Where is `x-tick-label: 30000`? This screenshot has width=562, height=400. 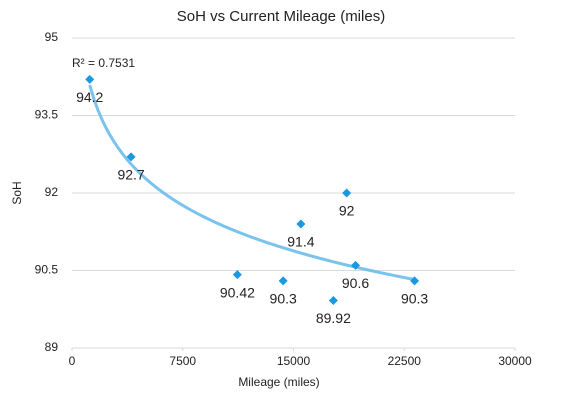 x-tick-label: 30000 is located at coordinates (515, 361).